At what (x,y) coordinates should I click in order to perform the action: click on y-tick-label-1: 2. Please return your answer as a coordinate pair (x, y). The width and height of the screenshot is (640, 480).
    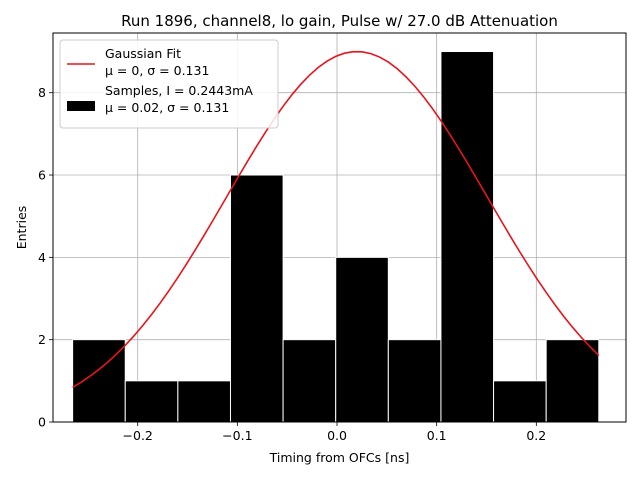
    Looking at the image, I should click on (42, 339).